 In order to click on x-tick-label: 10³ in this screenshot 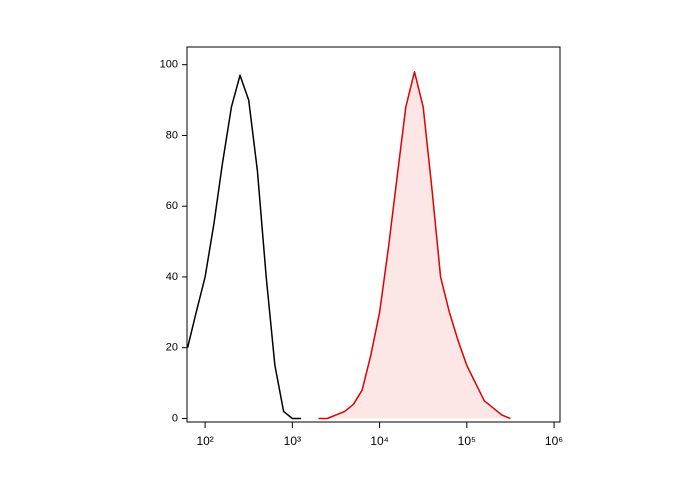, I will do `click(292, 441)`.